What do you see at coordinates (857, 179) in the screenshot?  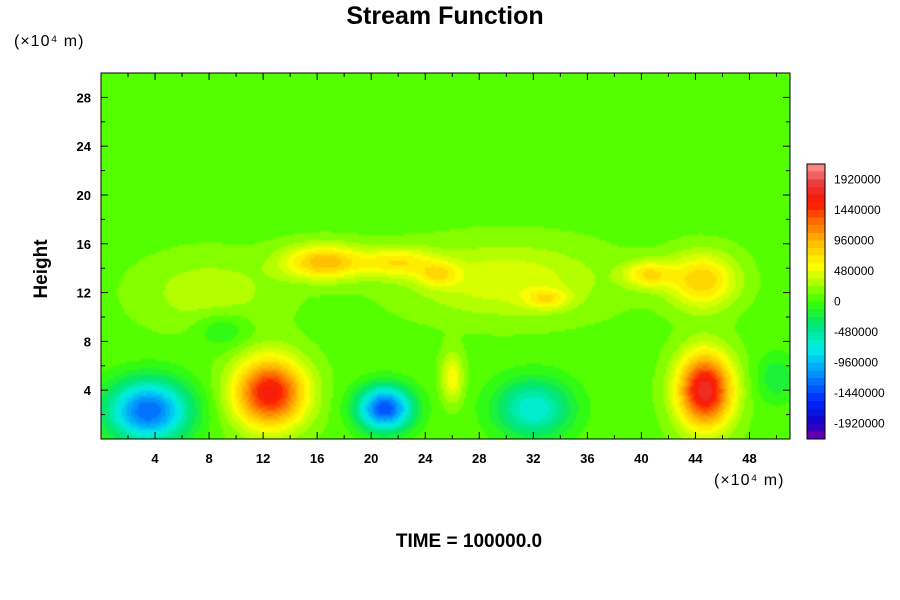 I see `colorbar-label: 1920000` at bounding box center [857, 179].